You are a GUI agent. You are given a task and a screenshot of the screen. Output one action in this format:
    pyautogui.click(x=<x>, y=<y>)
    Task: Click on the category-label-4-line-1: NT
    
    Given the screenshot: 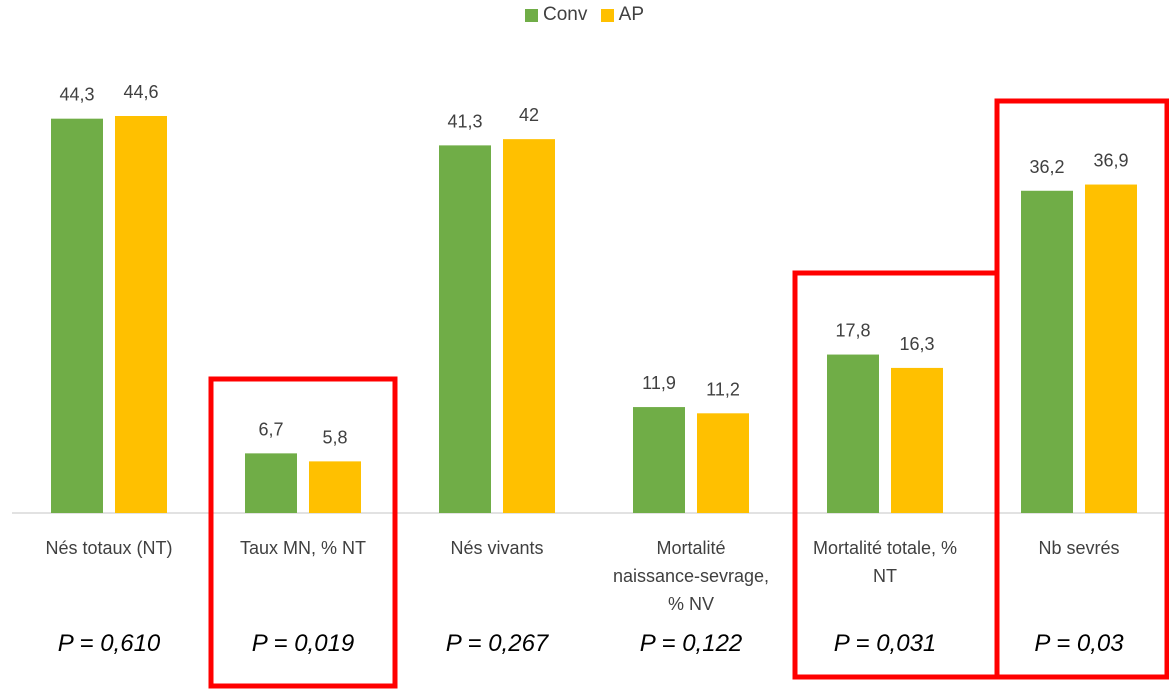 What is the action you would take?
    pyautogui.click(x=885, y=576)
    